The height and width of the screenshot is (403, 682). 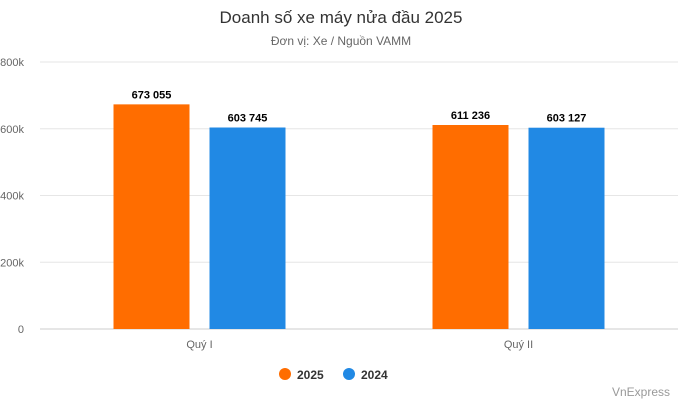 I want to click on y-tick-label: 600k, so click(x=12, y=130).